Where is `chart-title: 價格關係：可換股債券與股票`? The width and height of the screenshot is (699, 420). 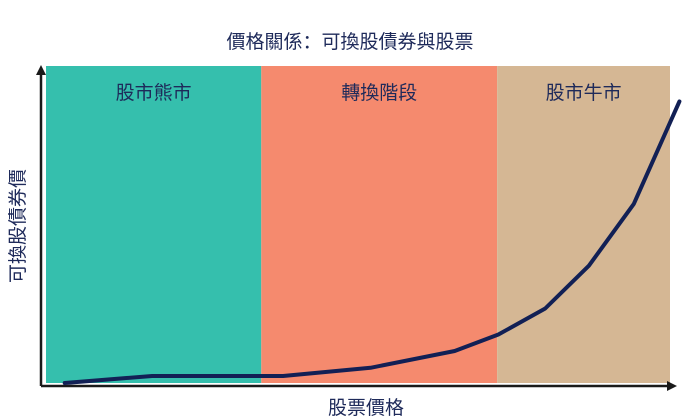
chart-title: 價格關係：可換股債券與股票 is located at coordinates (349, 42).